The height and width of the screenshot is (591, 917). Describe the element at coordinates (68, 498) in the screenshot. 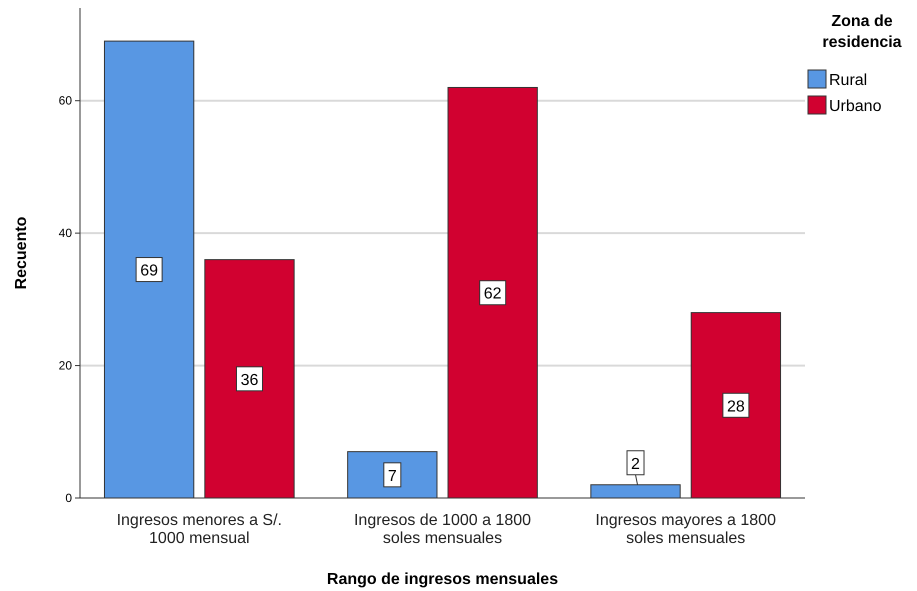

I see `y-tick-label: 0` at that location.